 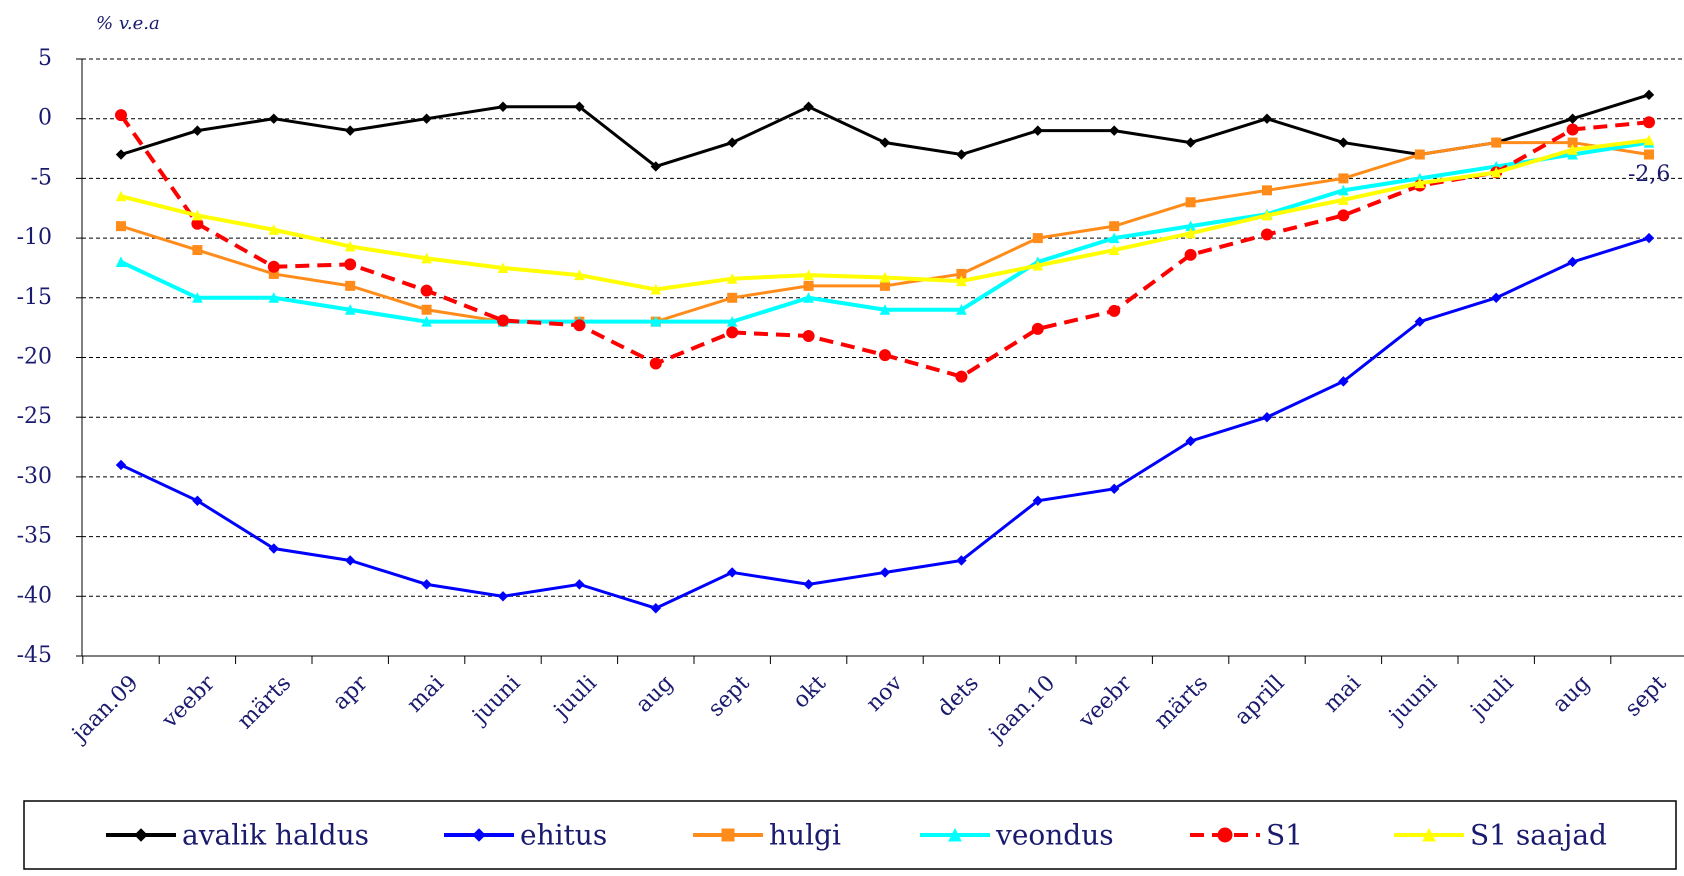 I want to click on x-tick-label: dets, so click(x=958, y=696).